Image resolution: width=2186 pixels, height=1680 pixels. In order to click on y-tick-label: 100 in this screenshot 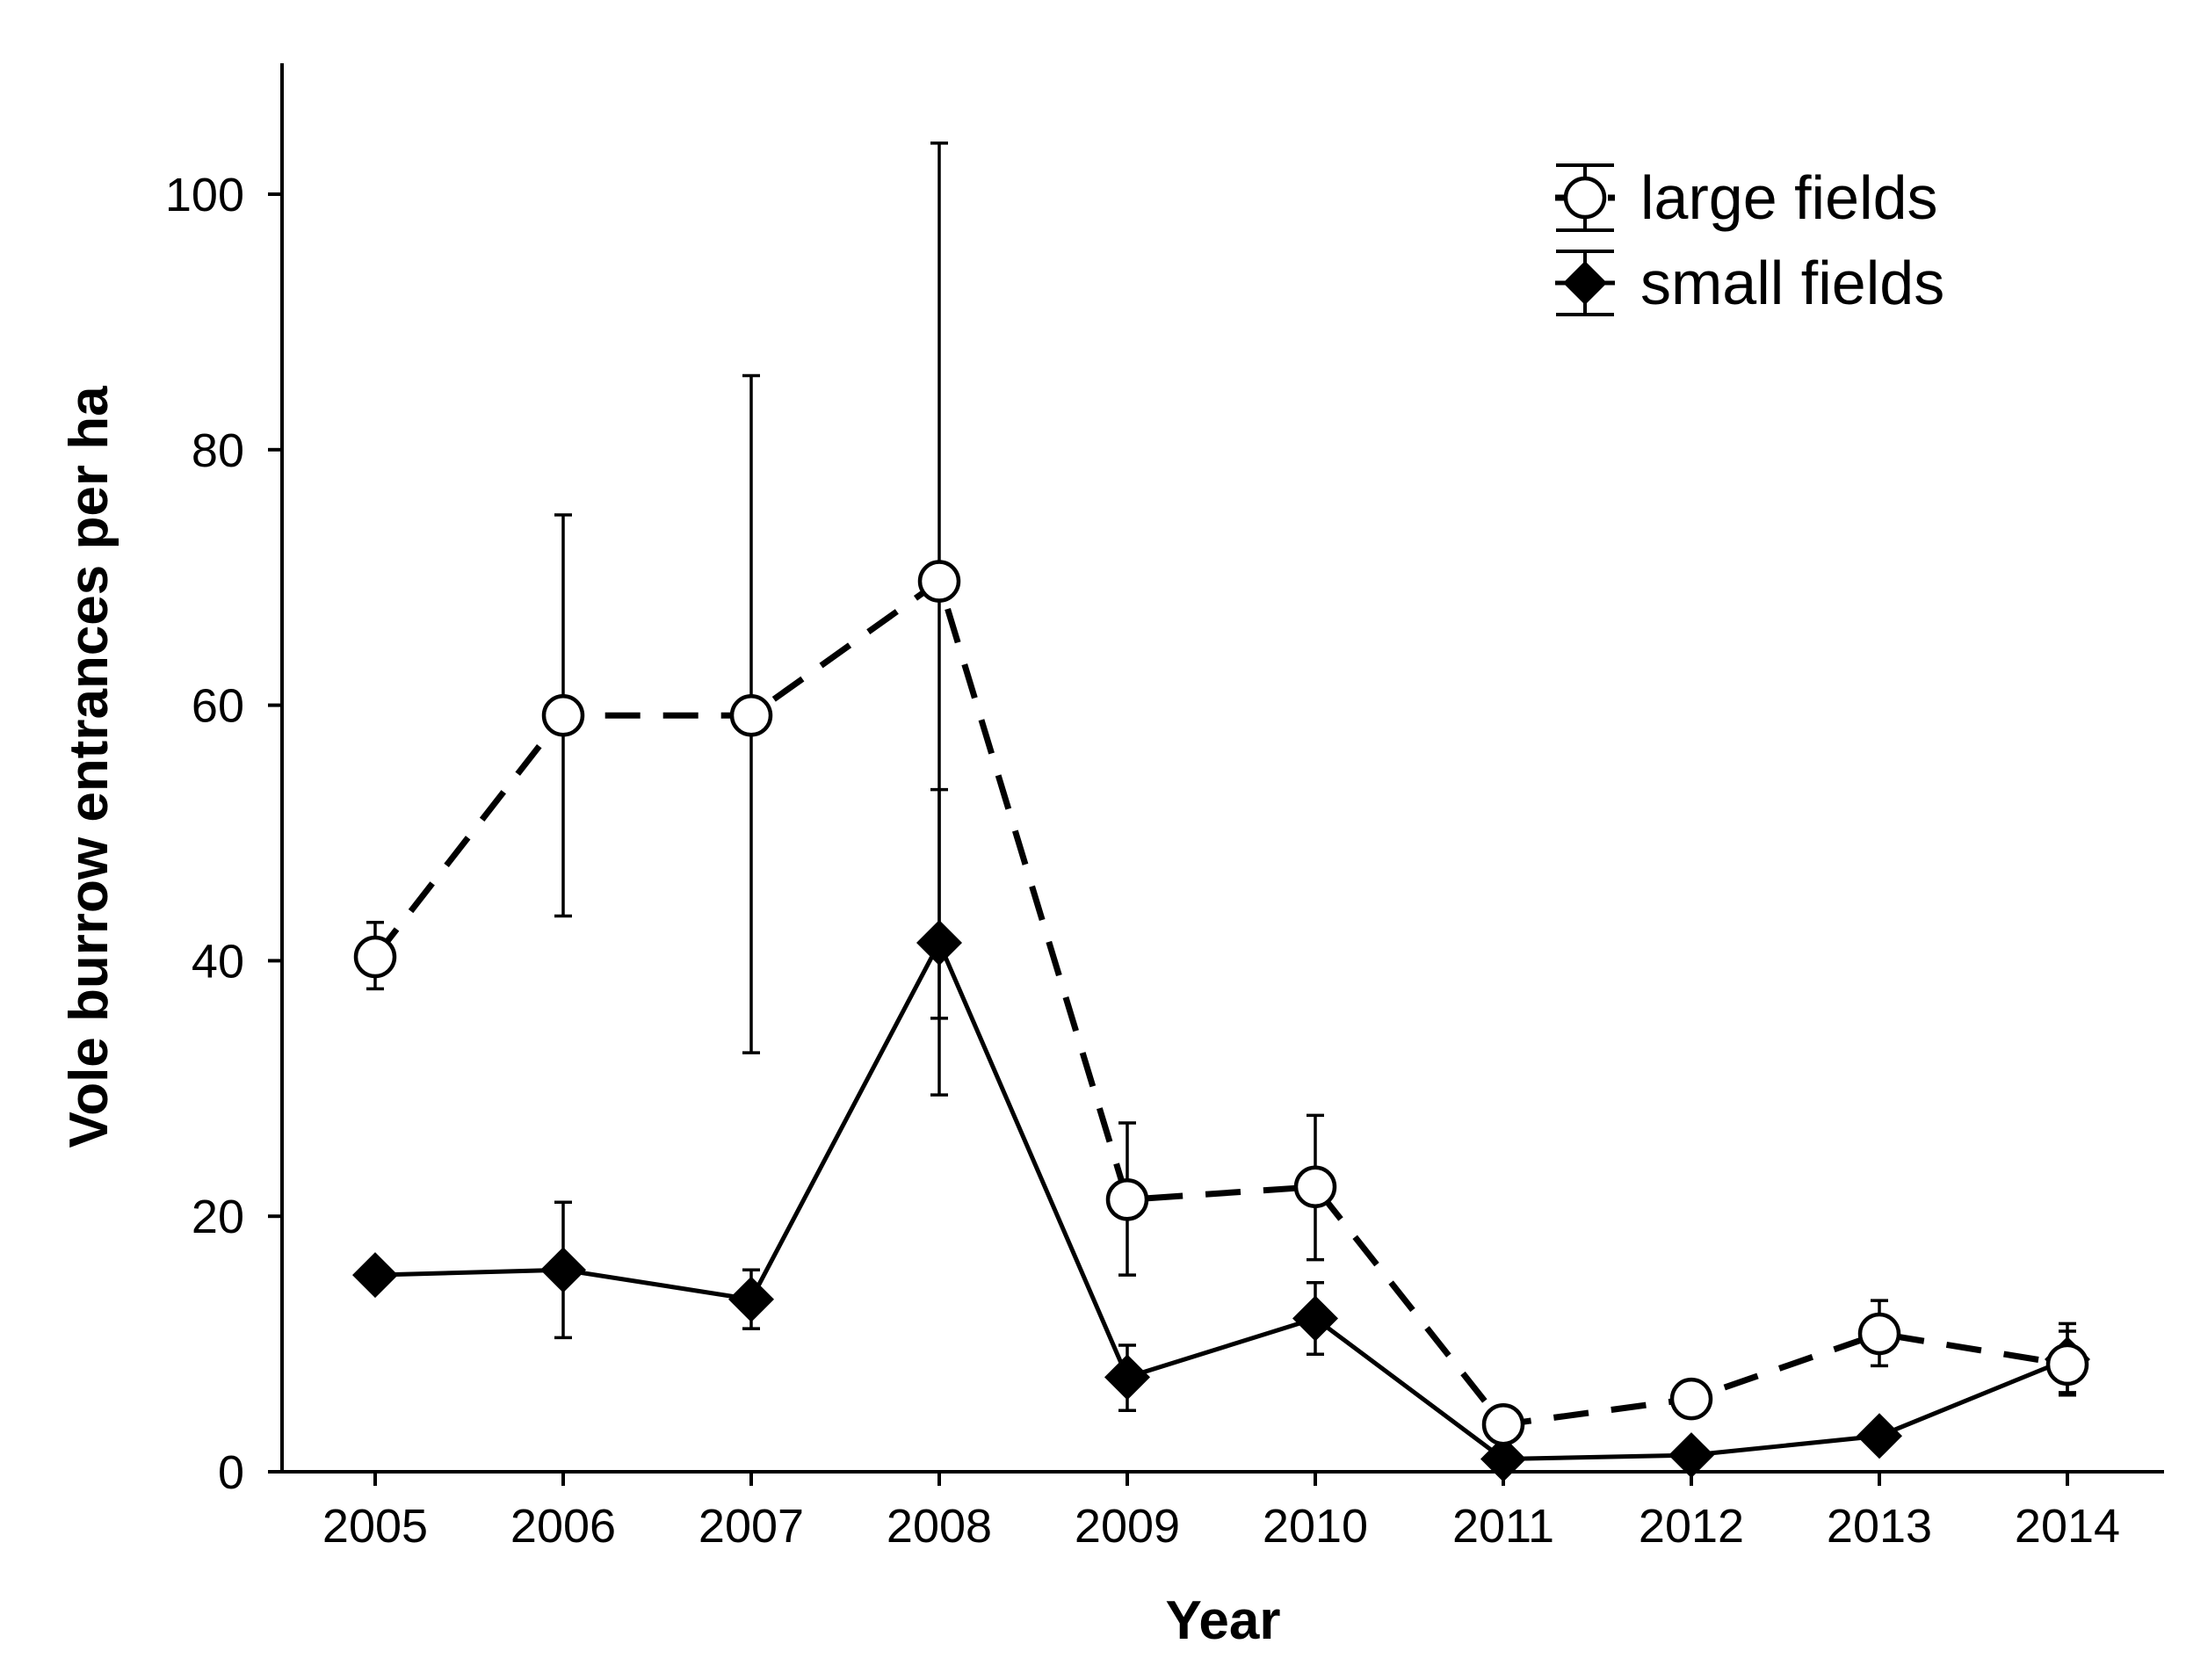, I will do `click(205, 195)`.